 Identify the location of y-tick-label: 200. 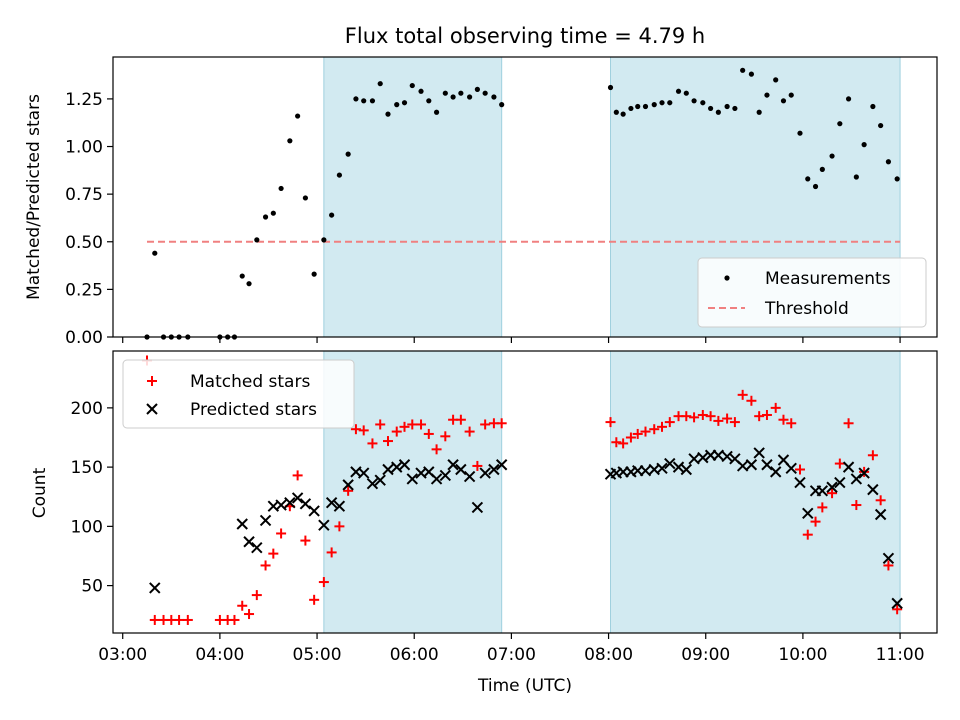
(87, 409).